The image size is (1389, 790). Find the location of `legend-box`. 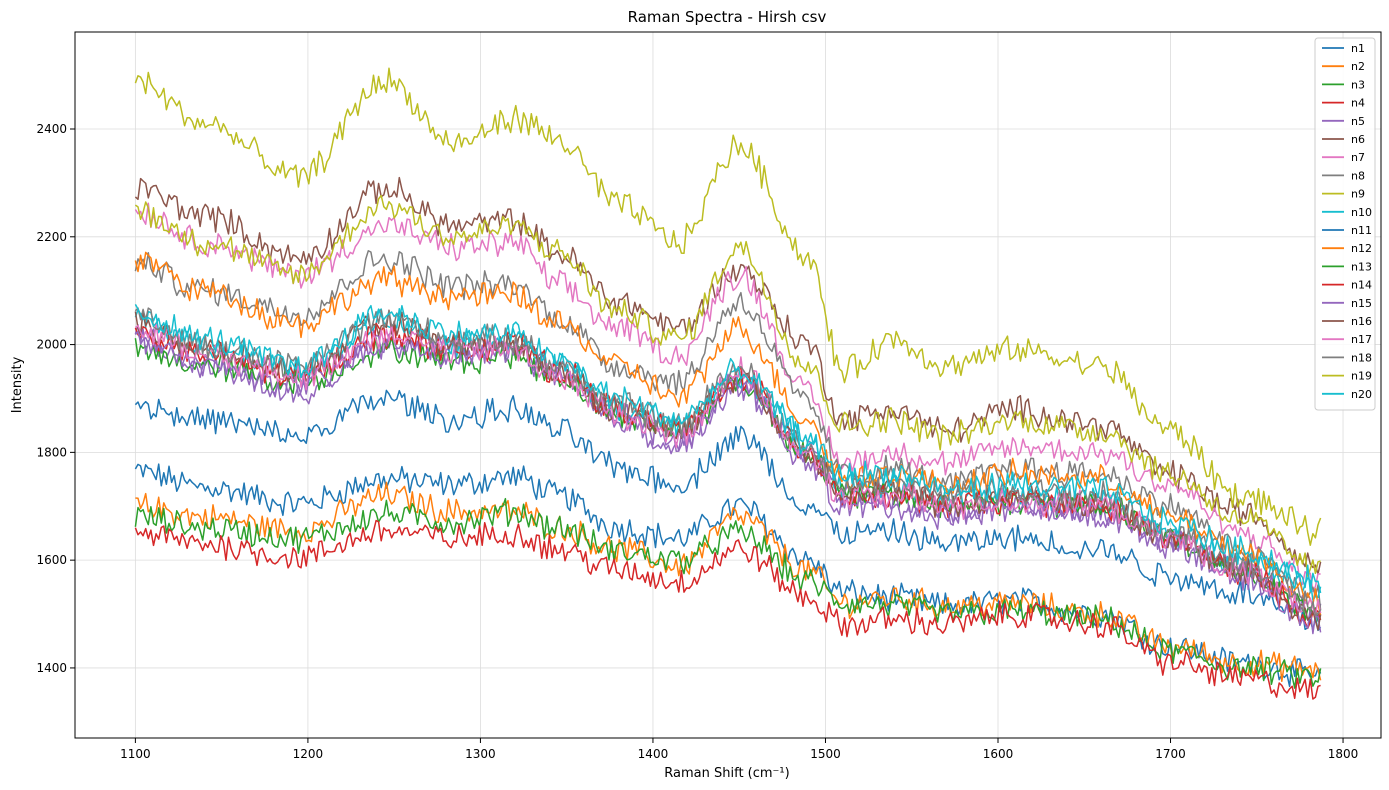

legend-box is located at coordinates (1345, 224).